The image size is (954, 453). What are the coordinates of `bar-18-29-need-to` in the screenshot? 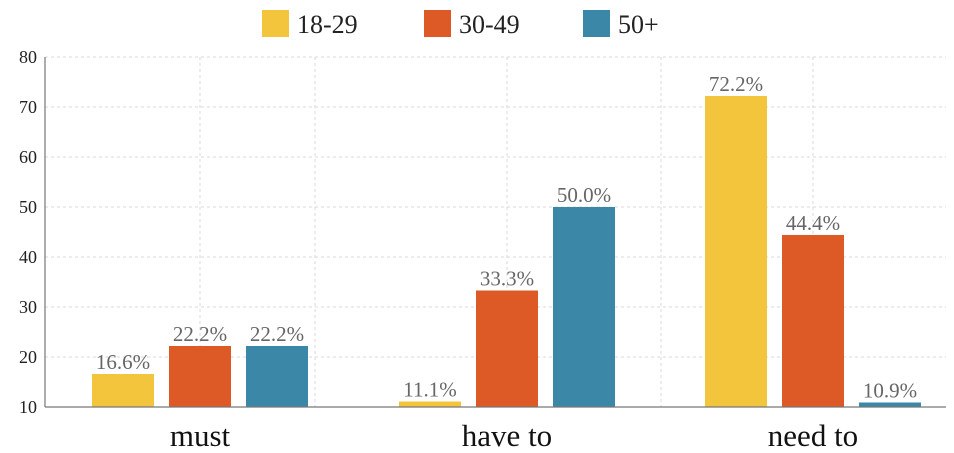 It's located at (736, 251).